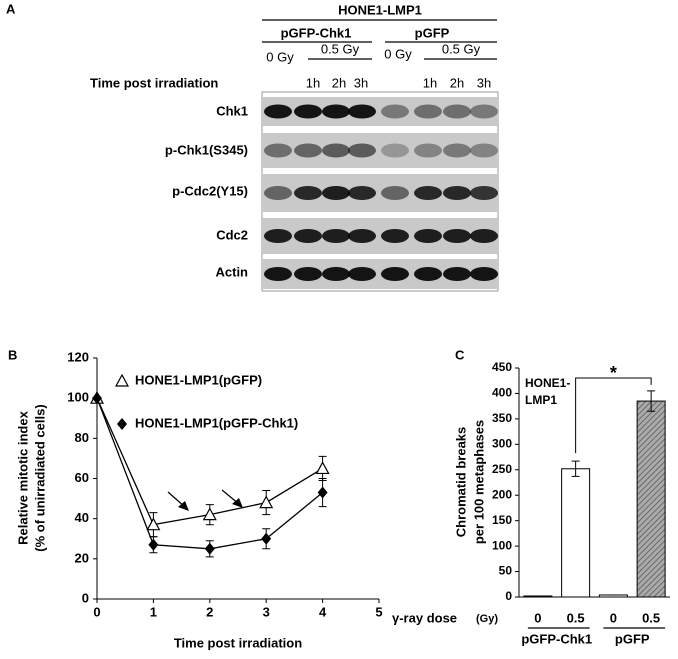 The height and width of the screenshot is (659, 678). What do you see at coordinates (632, 638) in the screenshot?
I see `group-label: pGFP` at bounding box center [632, 638].